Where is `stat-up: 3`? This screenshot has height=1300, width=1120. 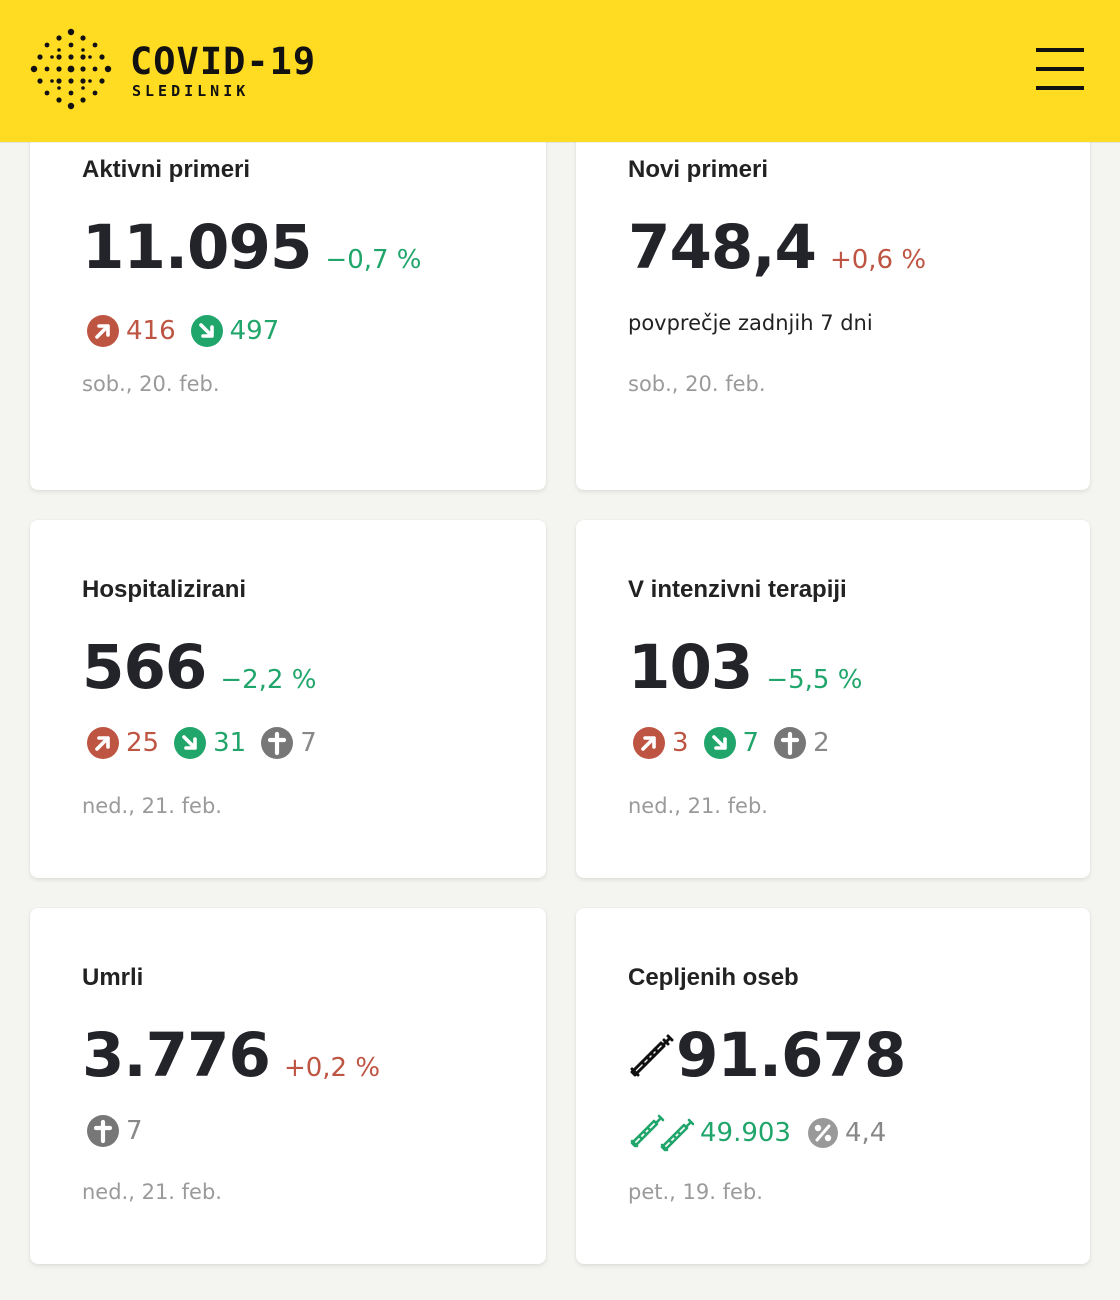
stat-up: 3 is located at coordinates (660, 743).